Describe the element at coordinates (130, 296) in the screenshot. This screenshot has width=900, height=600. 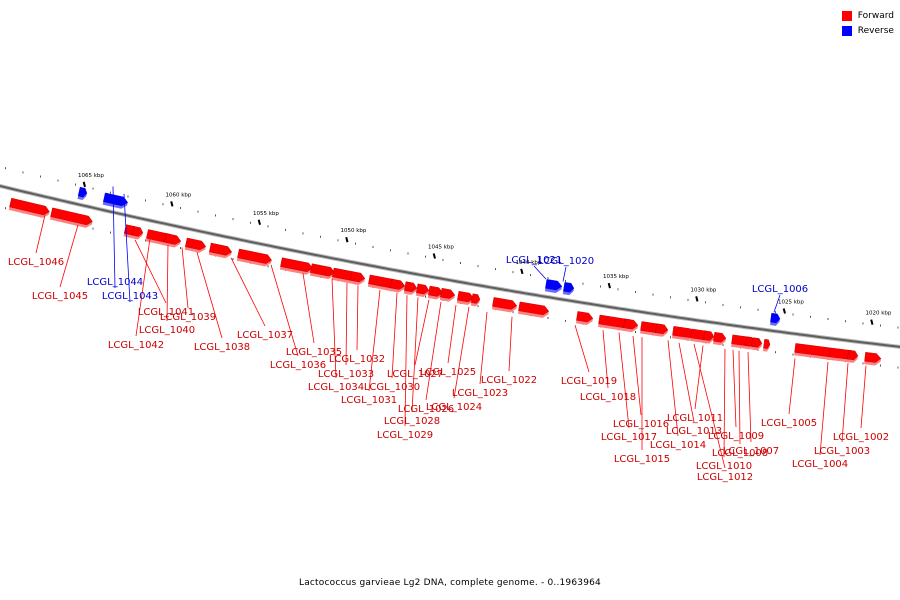
I see `gene-label: LCGL_1043` at that location.